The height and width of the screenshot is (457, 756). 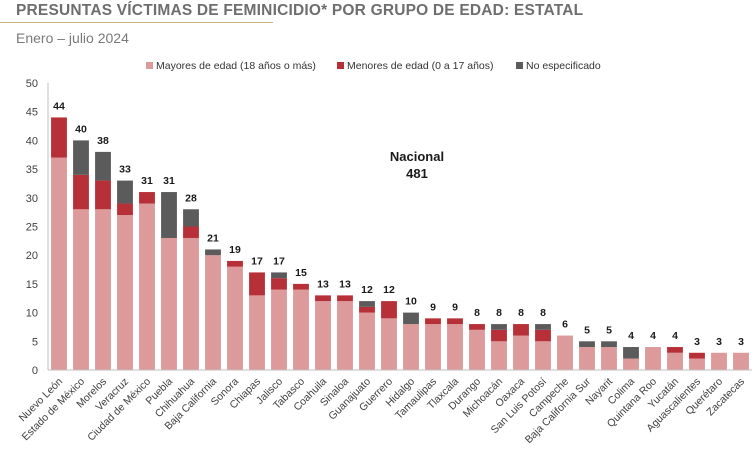 I want to click on national-total-annotation: Nacional 481, so click(x=417, y=165).